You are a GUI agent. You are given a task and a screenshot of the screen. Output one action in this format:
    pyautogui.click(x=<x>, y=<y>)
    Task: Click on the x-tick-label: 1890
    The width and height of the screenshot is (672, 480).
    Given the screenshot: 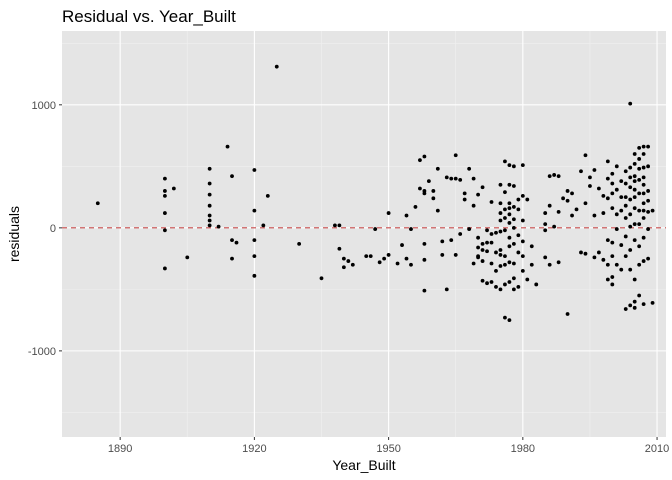 What is the action you would take?
    pyautogui.click(x=120, y=449)
    